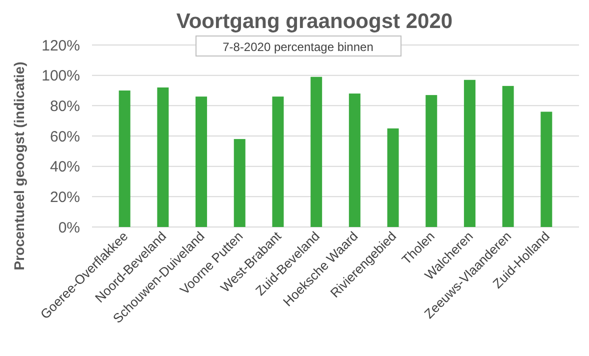  Describe the element at coordinates (314, 21) in the screenshot. I see `chart-title: Voortgang graanoogst 2020` at that location.